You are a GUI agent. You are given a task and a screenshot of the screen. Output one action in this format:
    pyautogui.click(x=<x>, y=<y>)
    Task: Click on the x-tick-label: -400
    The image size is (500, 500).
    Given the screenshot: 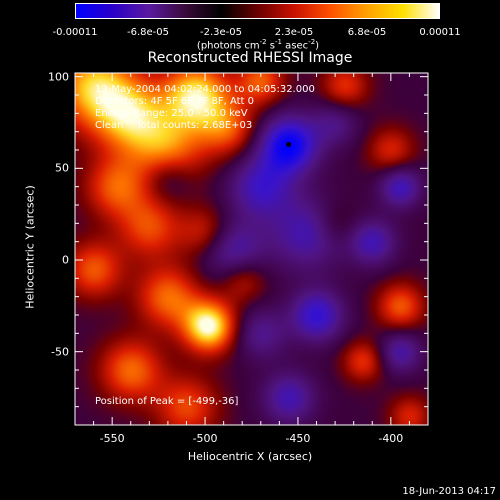 What is the action you would take?
    pyautogui.click(x=391, y=438)
    